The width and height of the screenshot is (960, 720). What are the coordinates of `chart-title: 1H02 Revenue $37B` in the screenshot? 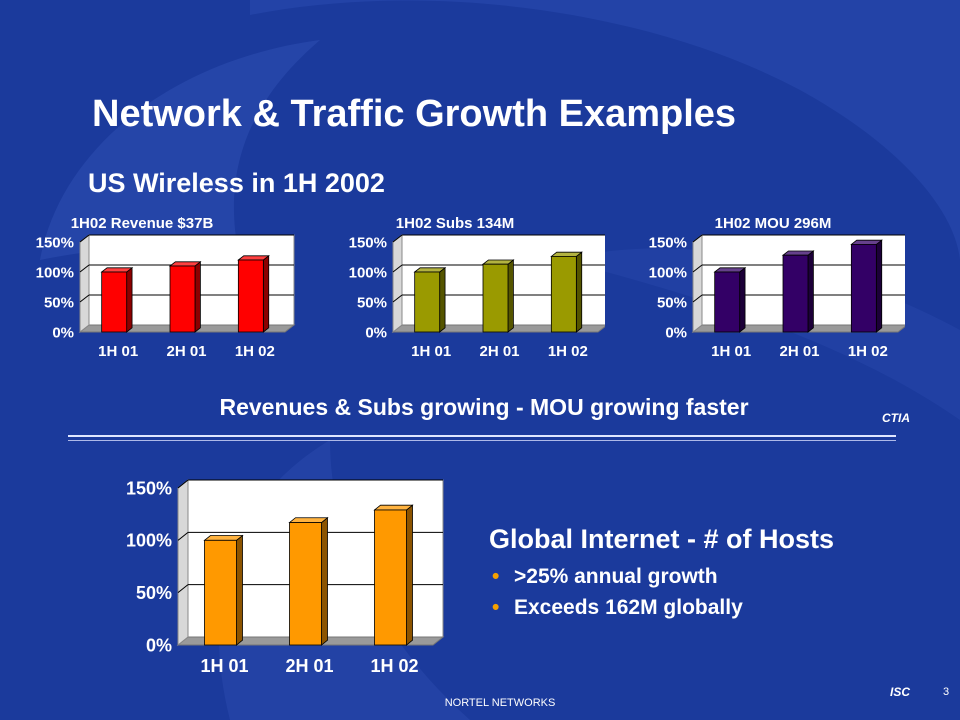 It's located at (142, 223).